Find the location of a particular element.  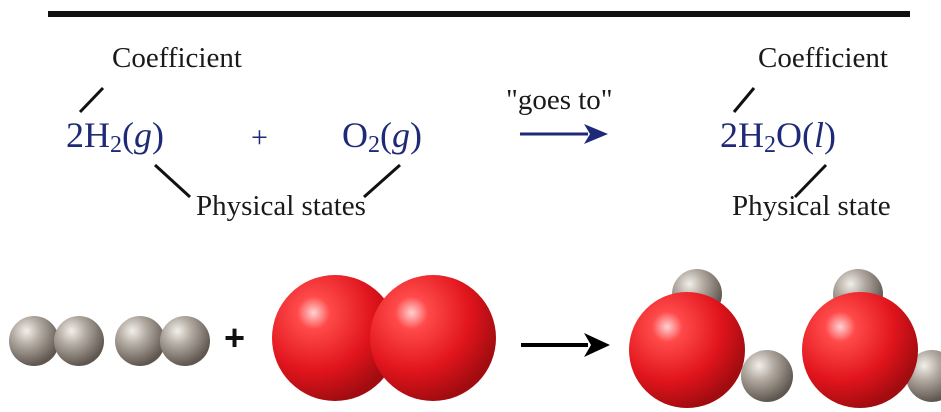

coefficient-leader-right is located at coordinates (744, 100).